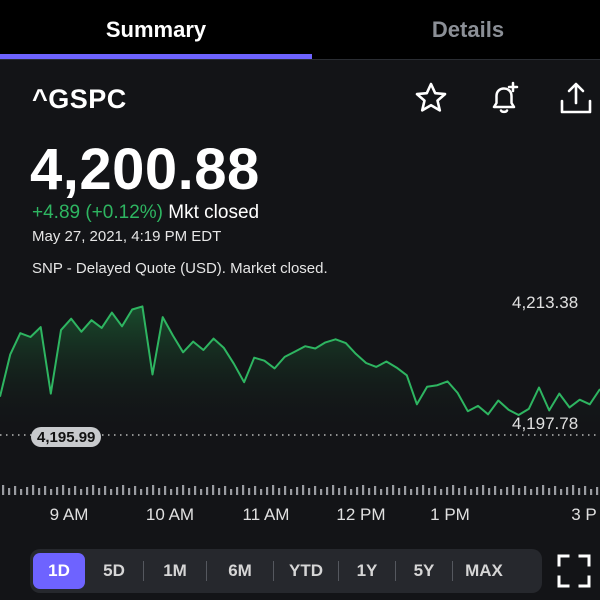 The width and height of the screenshot is (600, 600). What do you see at coordinates (59, 571) in the screenshot?
I see `range-1d-button: 1D` at bounding box center [59, 571].